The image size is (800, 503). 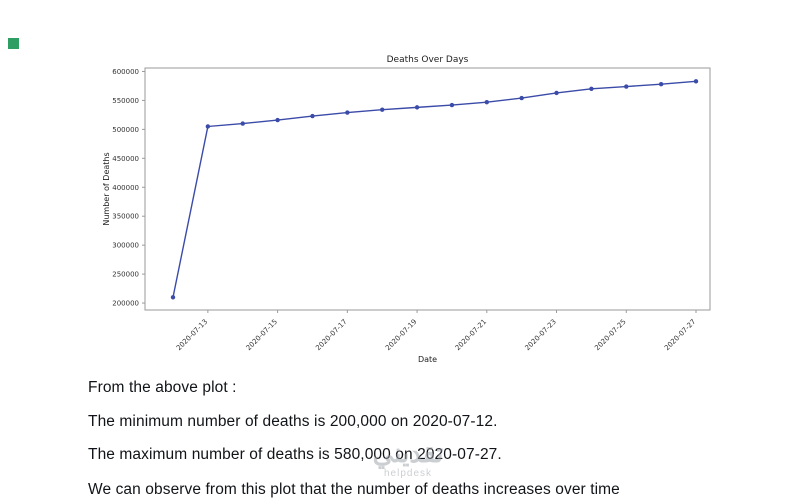 What do you see at coordinates (471, 335) in the screenshot?
I see `svg-text: 2020-07-21` at bounding box center [471, 335].